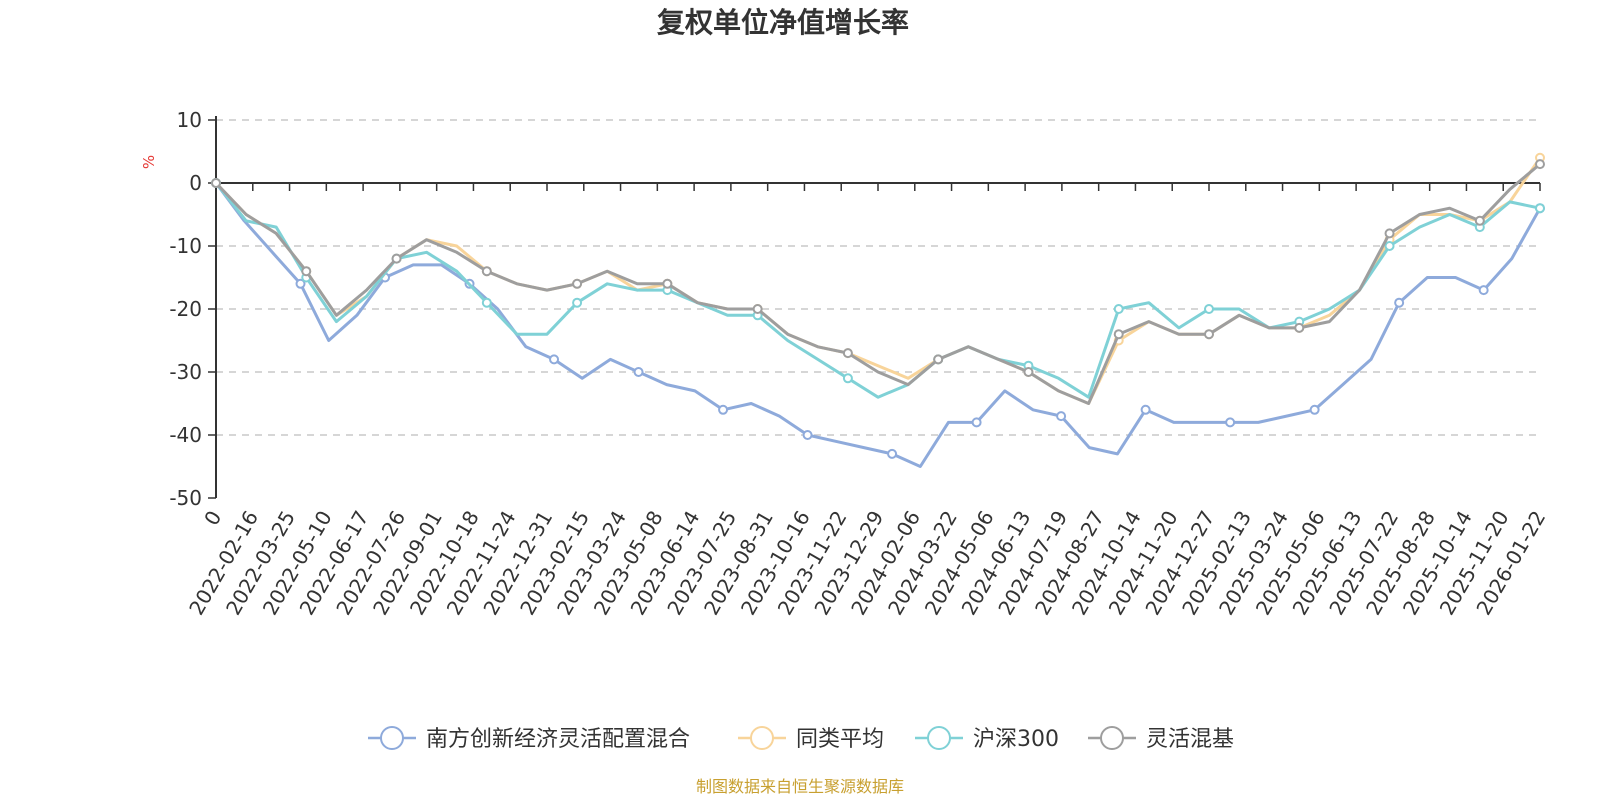  I want to click on legend-label: 南方创新经济灵活配置混合, so click(558, 739).